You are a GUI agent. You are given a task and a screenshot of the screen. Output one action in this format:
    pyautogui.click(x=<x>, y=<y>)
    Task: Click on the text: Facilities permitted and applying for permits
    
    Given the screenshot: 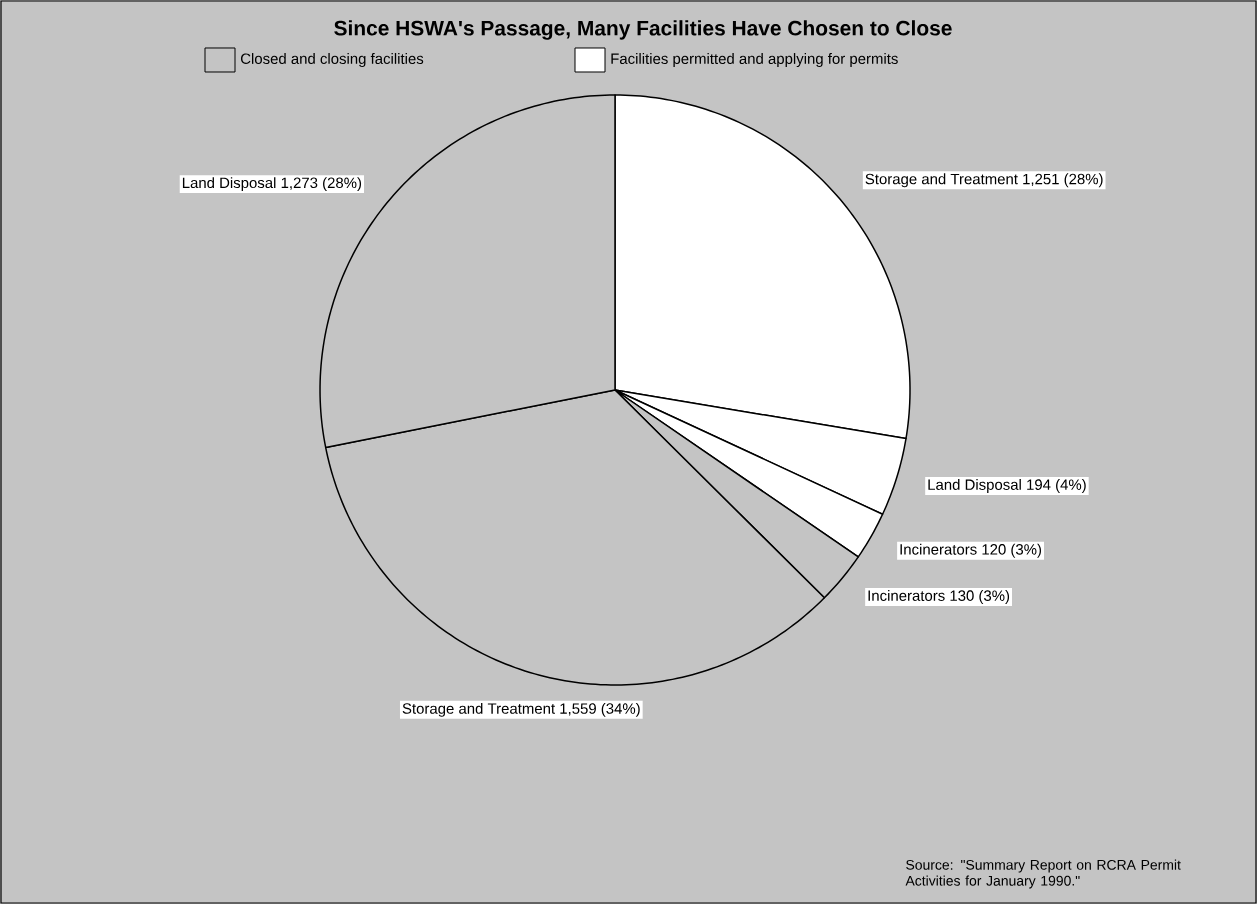 What is the action you would take?
    pyautogui.click(x=754, y=60)
    